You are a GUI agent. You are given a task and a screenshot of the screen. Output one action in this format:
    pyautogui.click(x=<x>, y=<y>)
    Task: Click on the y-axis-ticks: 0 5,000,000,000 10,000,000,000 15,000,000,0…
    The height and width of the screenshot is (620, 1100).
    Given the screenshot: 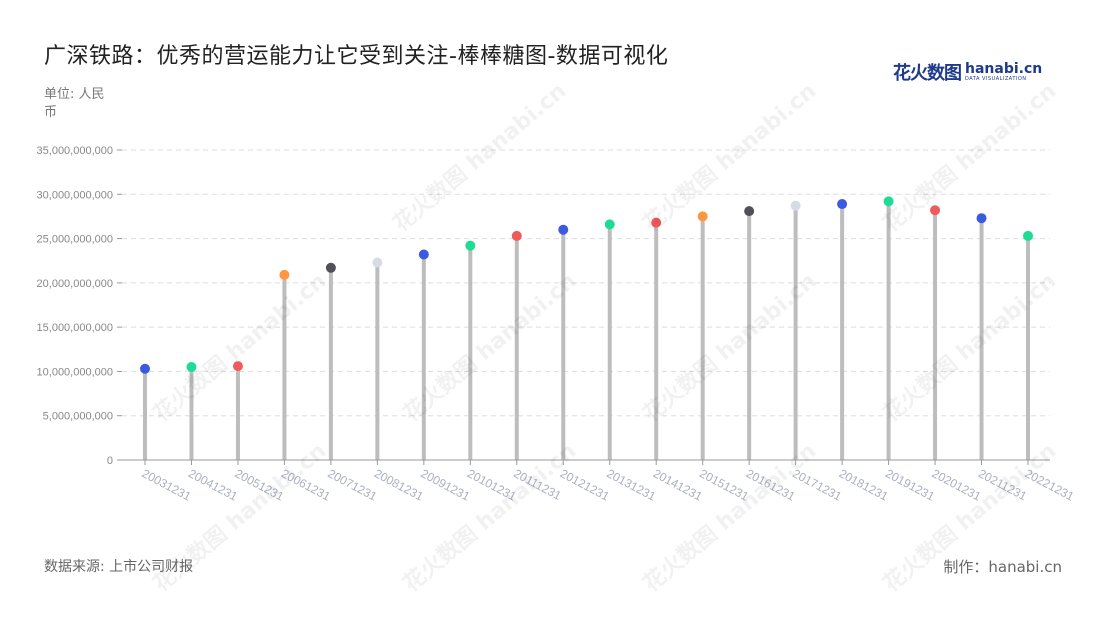 What is the action you would take?
    pyautogui.click(x=79, y=306)
    